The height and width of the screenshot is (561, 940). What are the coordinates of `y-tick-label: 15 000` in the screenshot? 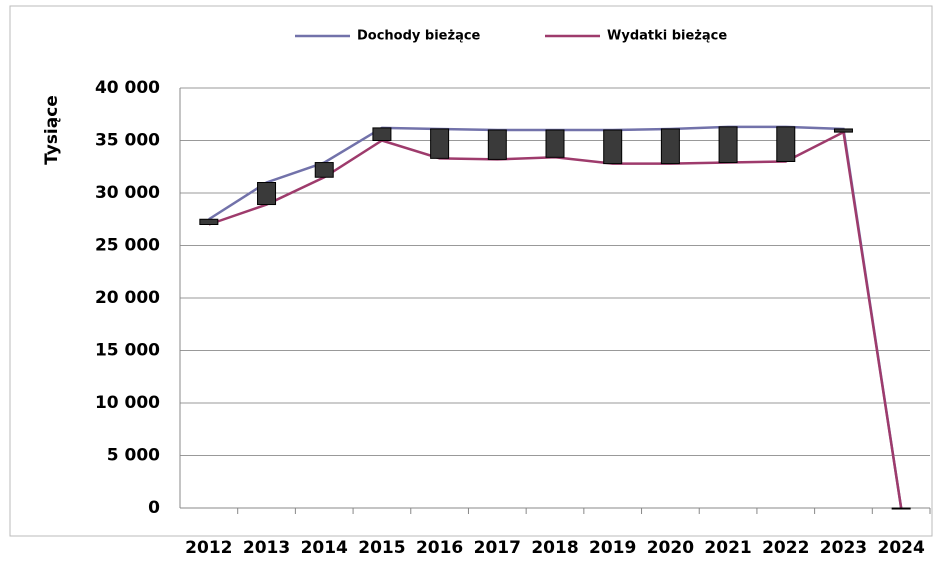 It's located at (127, 351).